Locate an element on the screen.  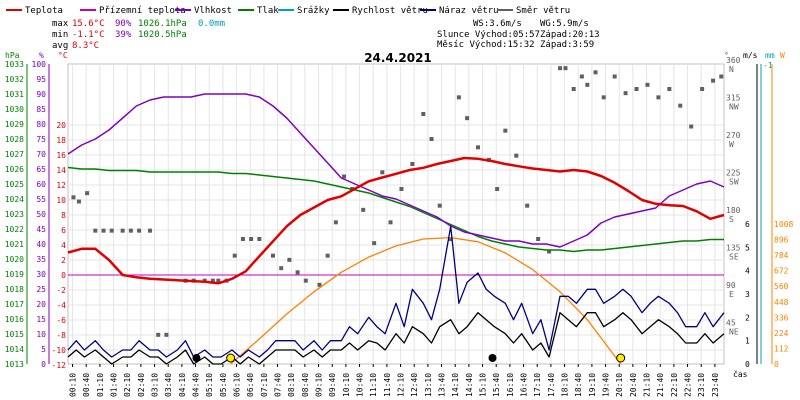
chart-title: 24.4.2021 is located at coordinates (398, 58).